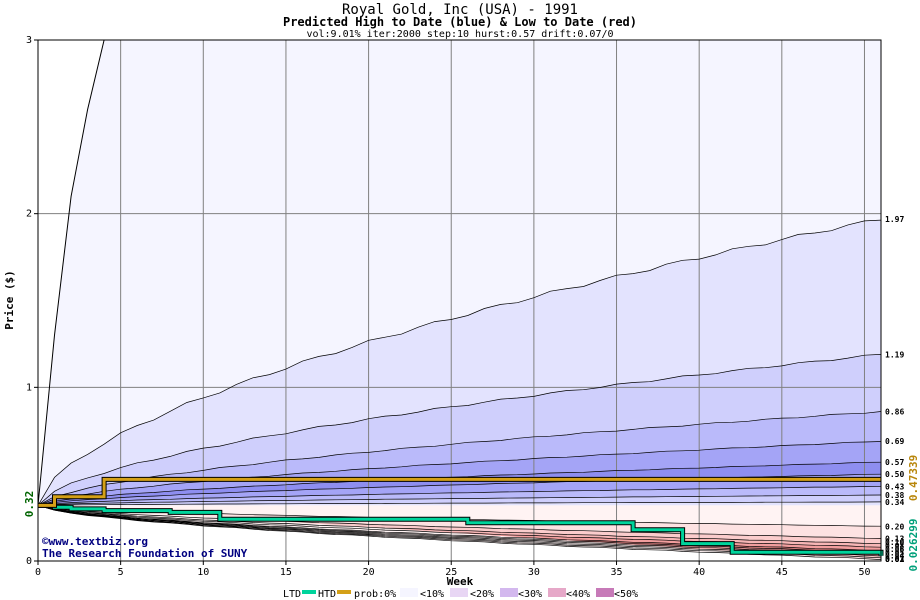 The image size is (920, 600). Describe the element at coordinates (530, 594) in the screenshot. I see `legend-item-30: <30%` at that location.